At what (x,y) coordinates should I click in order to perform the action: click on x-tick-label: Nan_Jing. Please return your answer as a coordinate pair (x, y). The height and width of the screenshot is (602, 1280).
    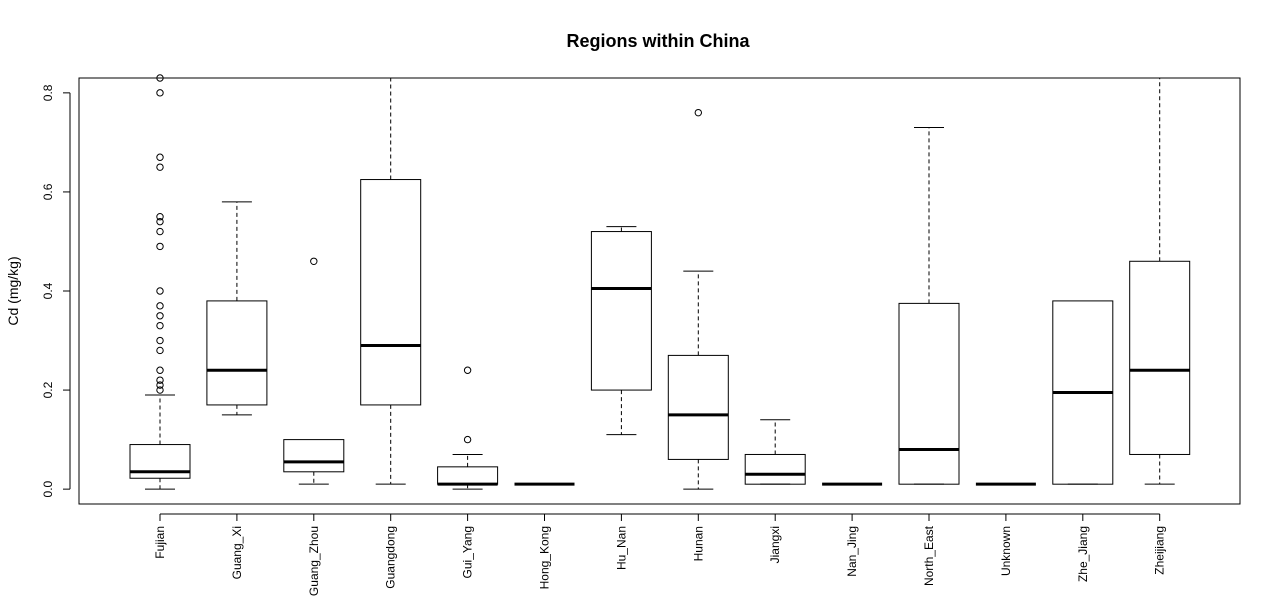
    Looking at the image, I should click on (852, 551).